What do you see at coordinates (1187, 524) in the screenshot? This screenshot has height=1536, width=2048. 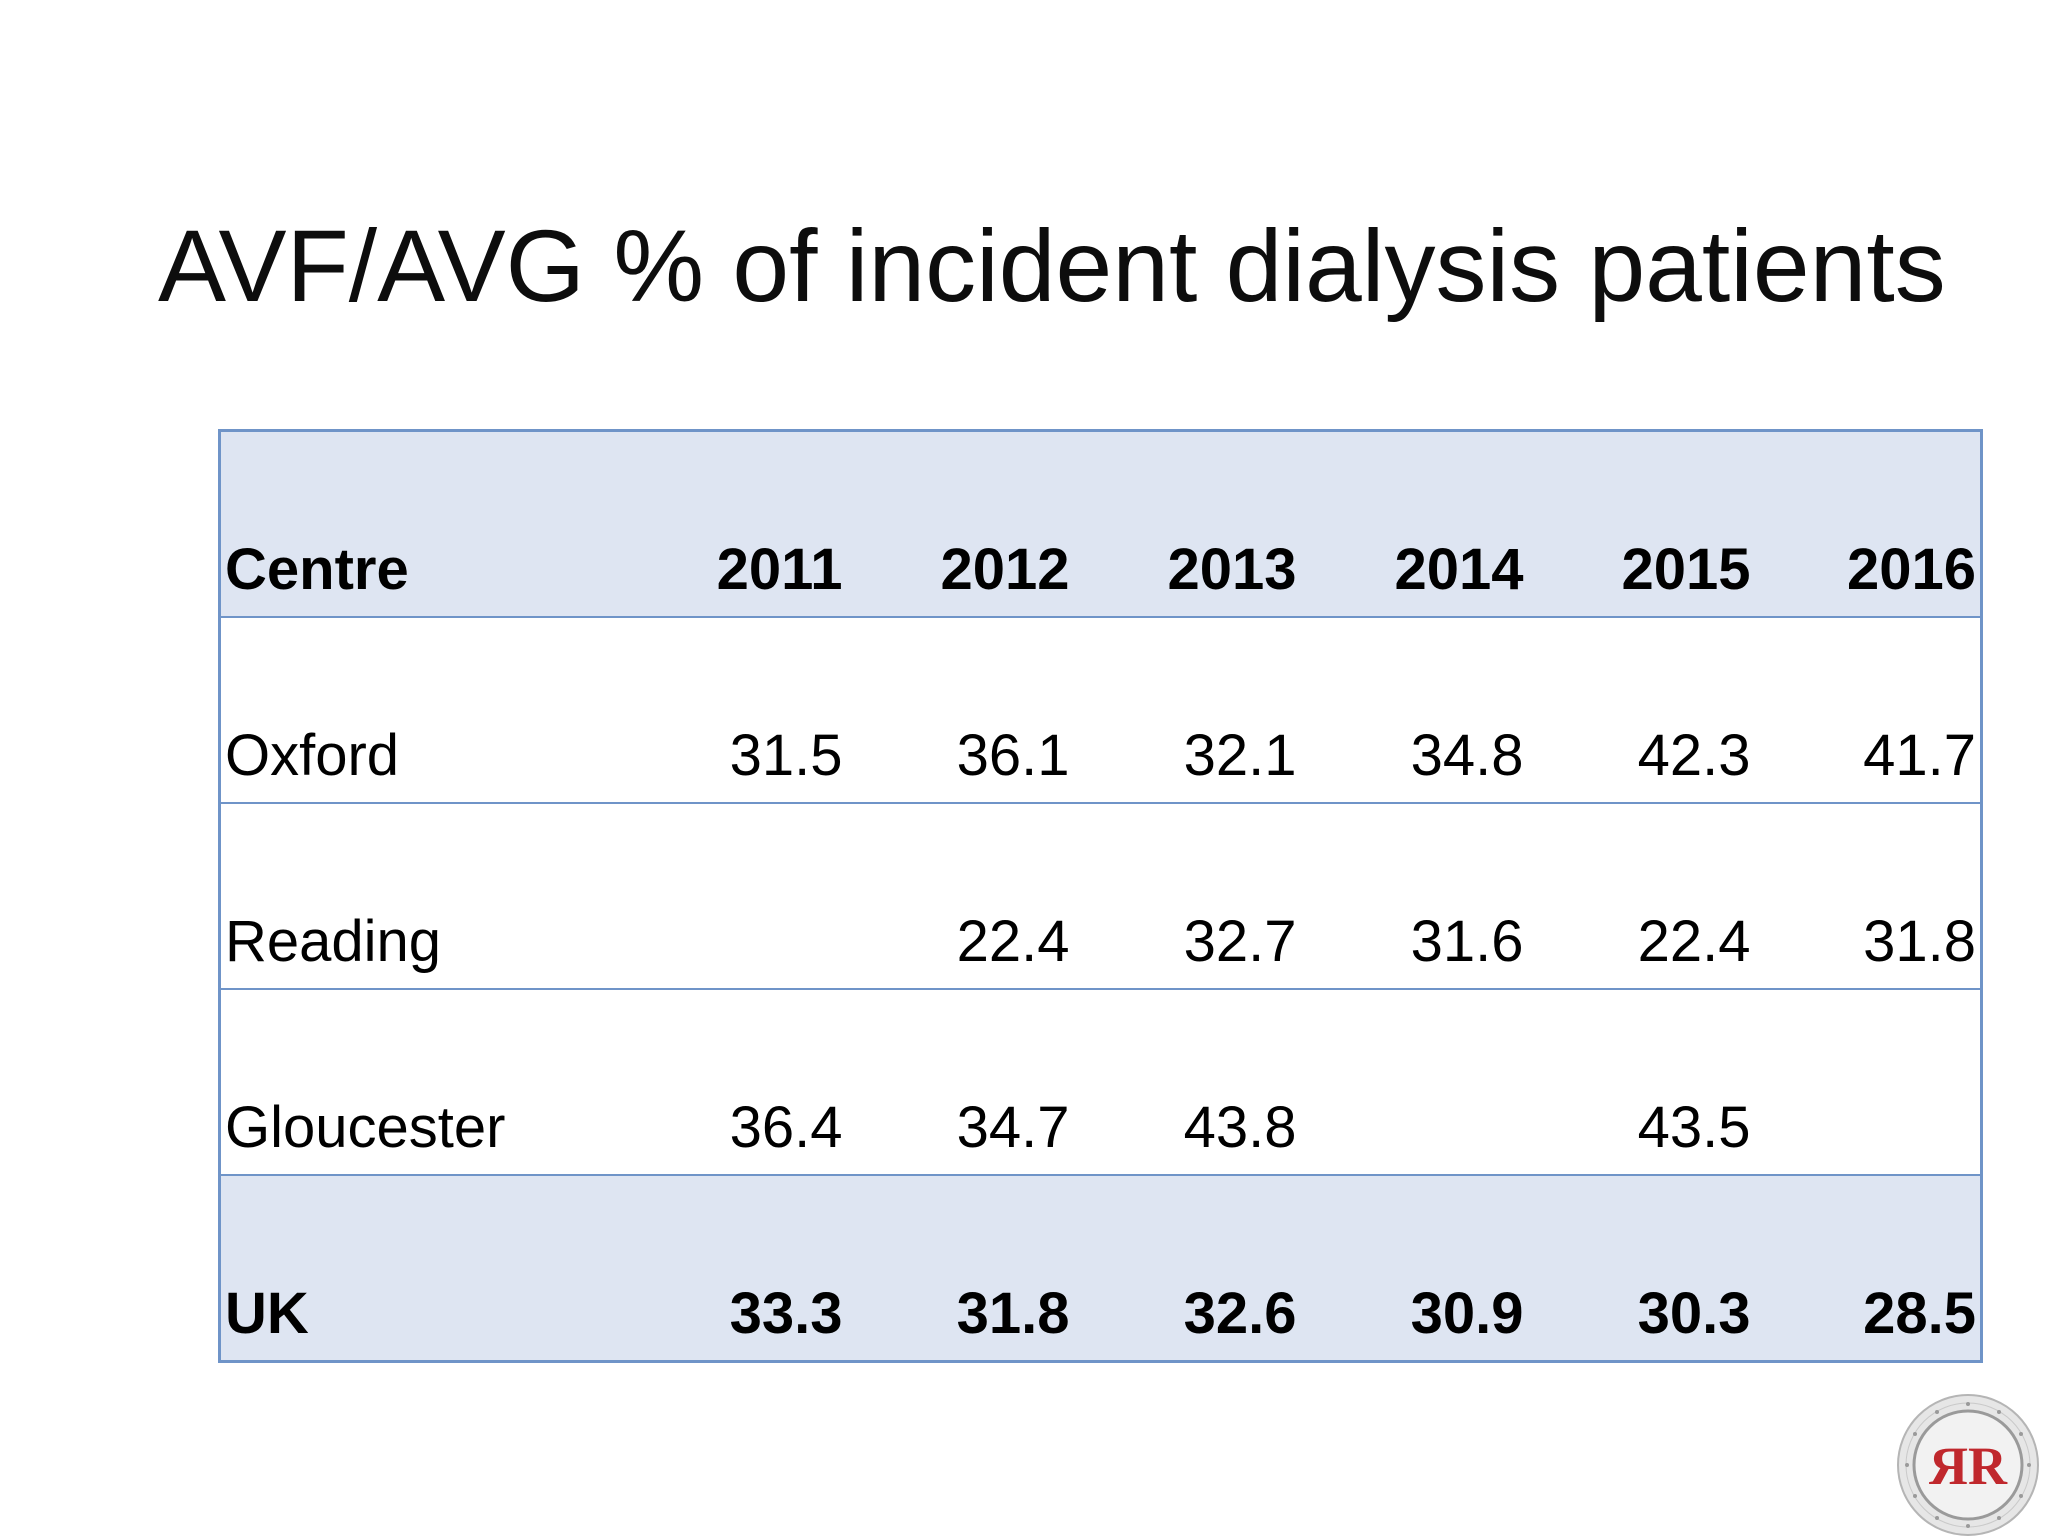 I see `header-year-2013: 2013` at bounding box center [1187, 524].